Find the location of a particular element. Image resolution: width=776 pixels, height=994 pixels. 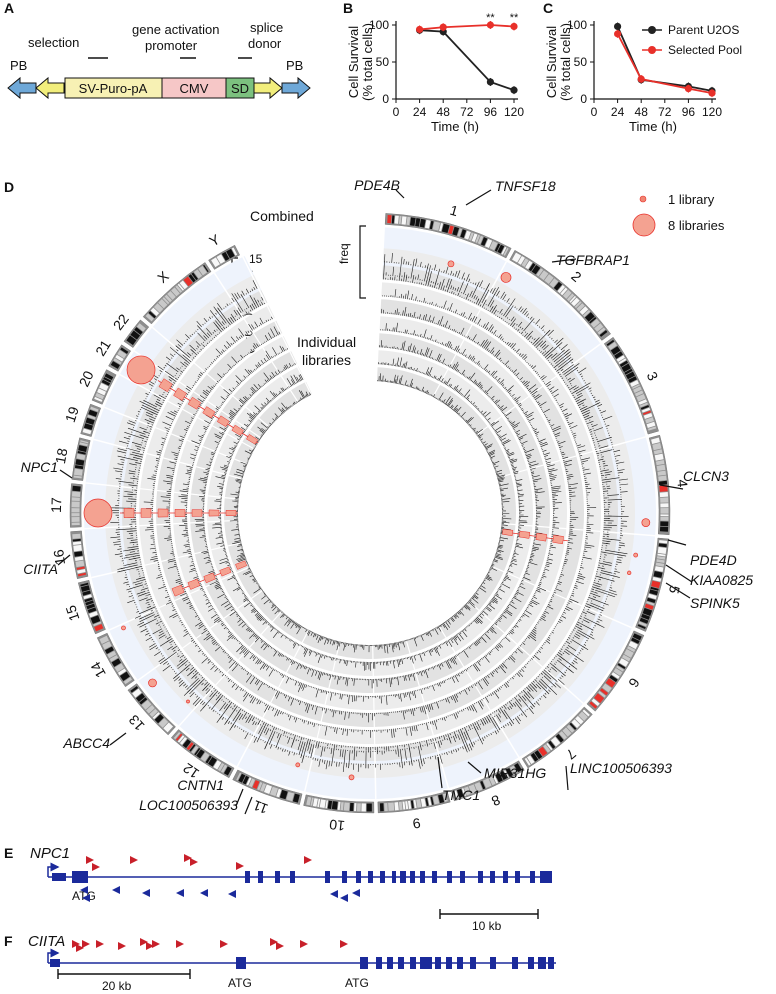

gene-f-atg-1: ATG is located at coordinates (240, 983).